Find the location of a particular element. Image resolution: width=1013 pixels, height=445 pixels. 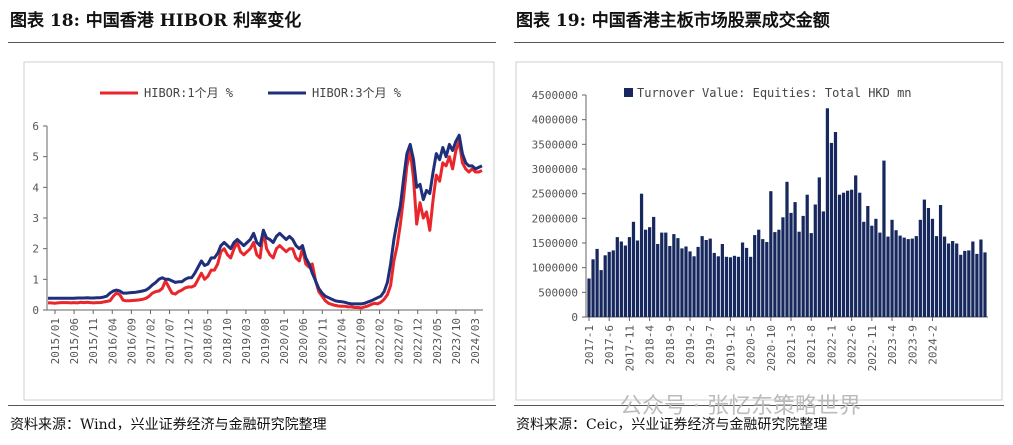

left-y-tick-label: 2 is located at coordinates (35, 249).